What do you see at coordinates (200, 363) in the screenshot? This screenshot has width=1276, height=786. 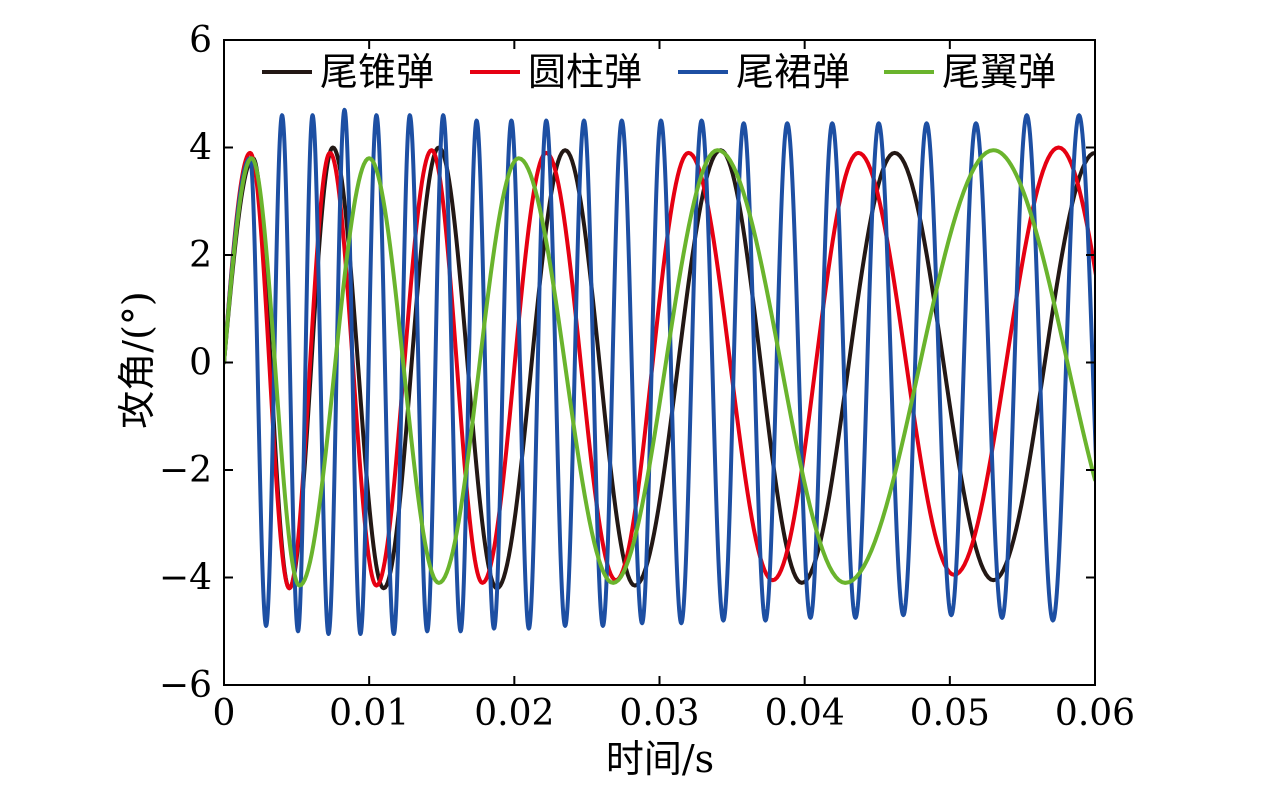 I see `y-tick-label: 0` at bounding box center [200, 363].